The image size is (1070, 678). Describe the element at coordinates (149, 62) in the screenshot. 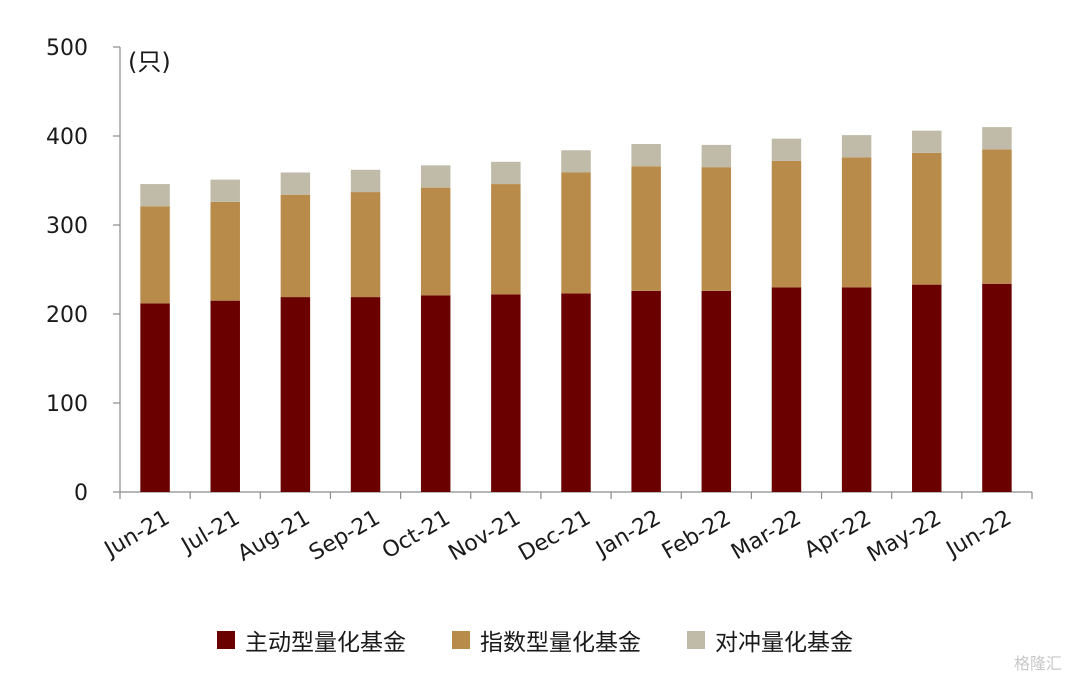

I see `y-unit-label: (只)` at that location.